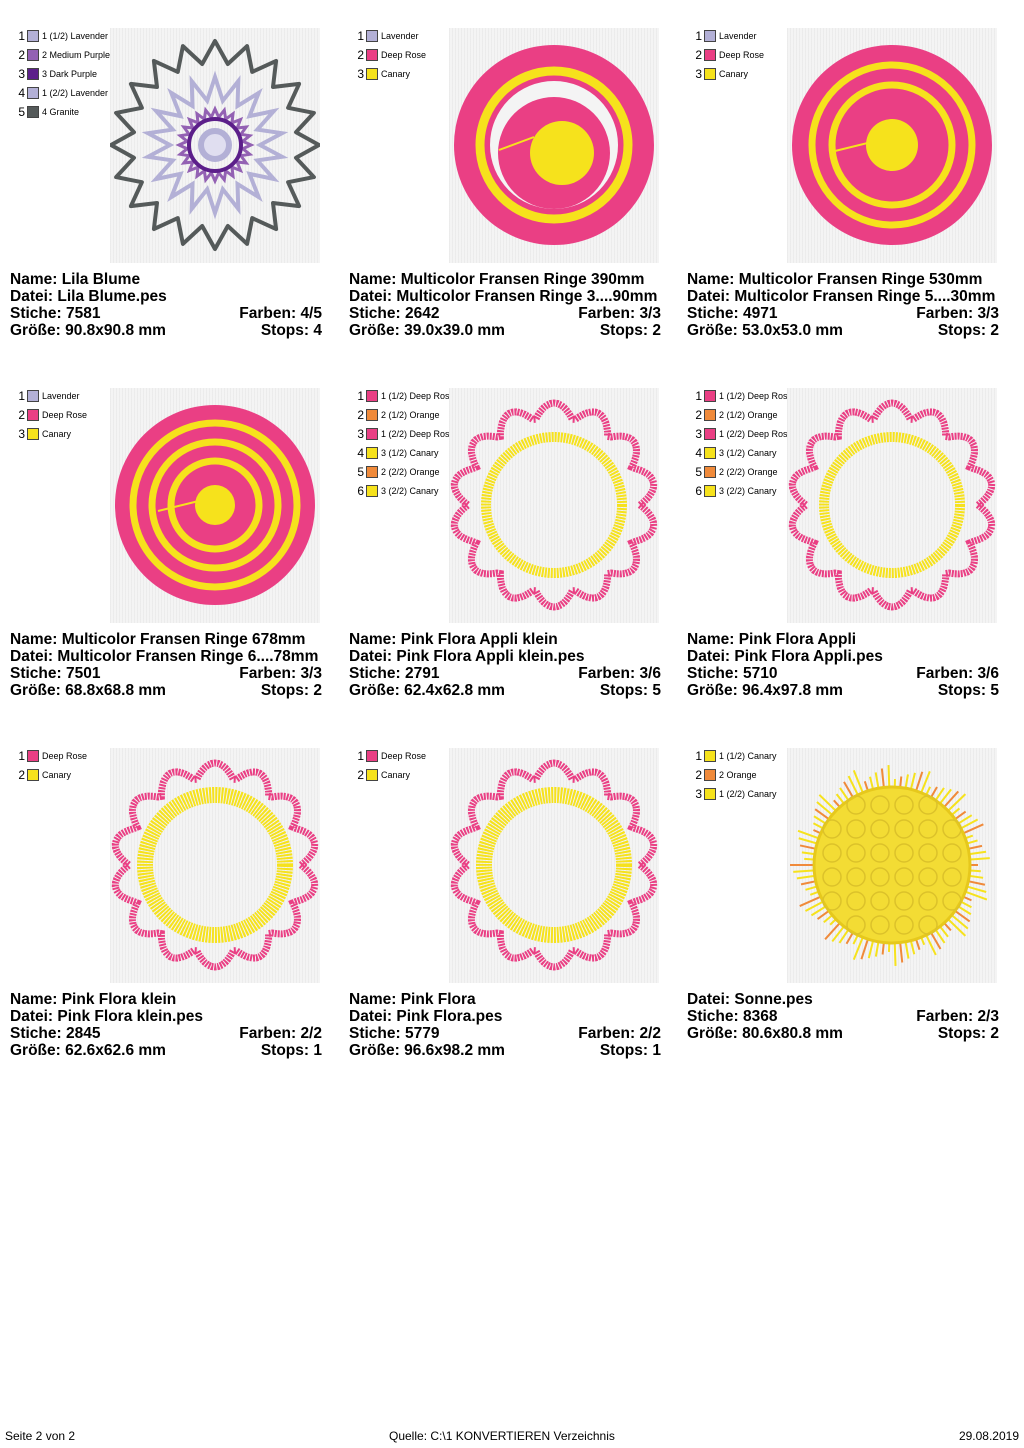 Image resolution: width=1024 pixels, height=1448 pixels. Describe the element at coordinates (752, 56) in the screenshot. I see `thread-color-item: 2 Deep Rose` at that location.